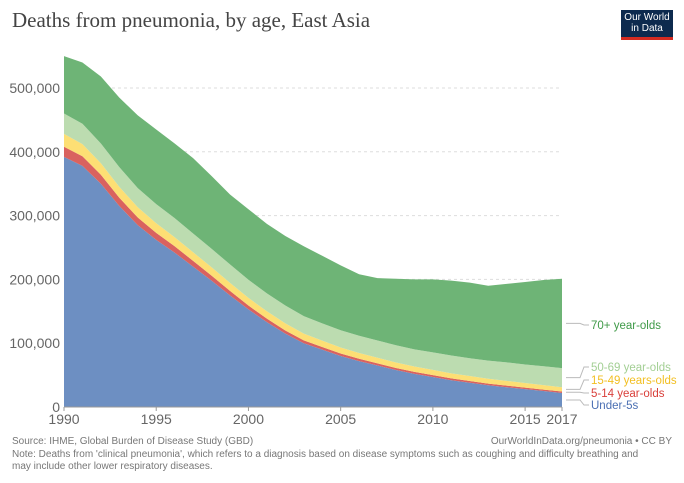 This screenshot has height=483, width=684. Describe the element at coordinates (561, 419) in the screenshot. I see `x-tick-label: 2017` at that location.